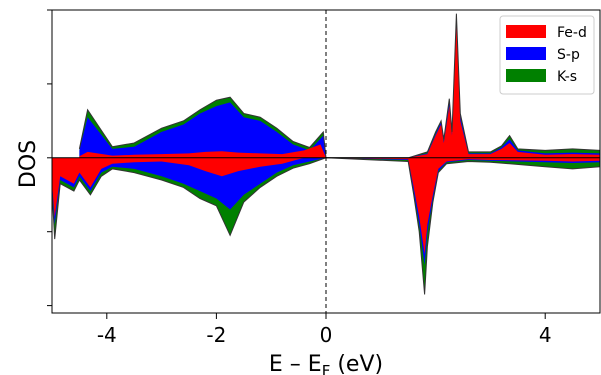 This screenshot has width=601, height=375. I want to click on legend-label: S-p, so click(568, 55).